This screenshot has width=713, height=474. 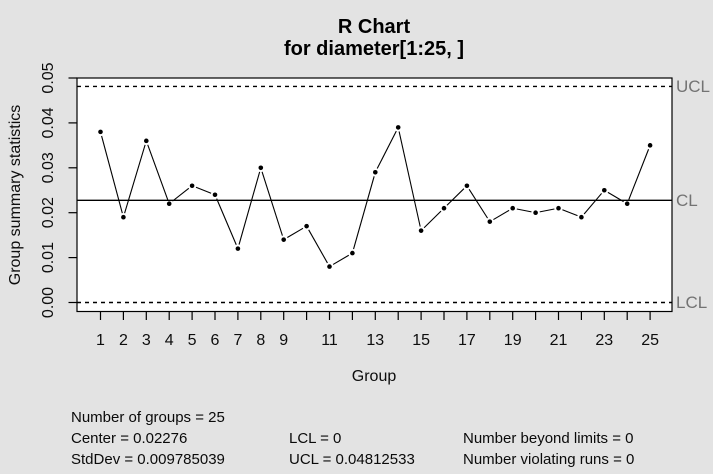 I want to click on y-tick-label: 0.00, so click(x=48, y=302).